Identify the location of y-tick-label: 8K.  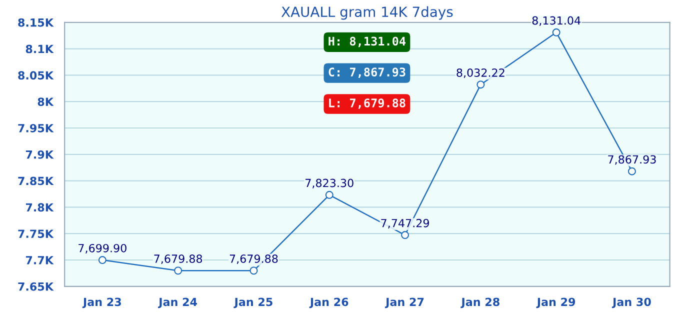
(46, 102).